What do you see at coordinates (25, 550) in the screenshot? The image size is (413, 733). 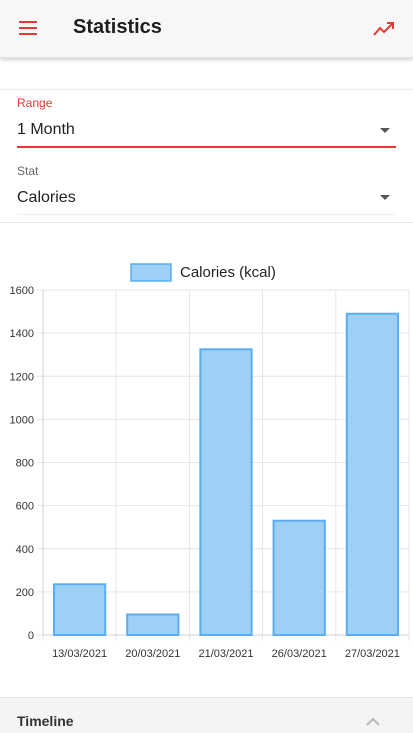 I see `y-tick-label: 400` at bounding box center [25, 550].